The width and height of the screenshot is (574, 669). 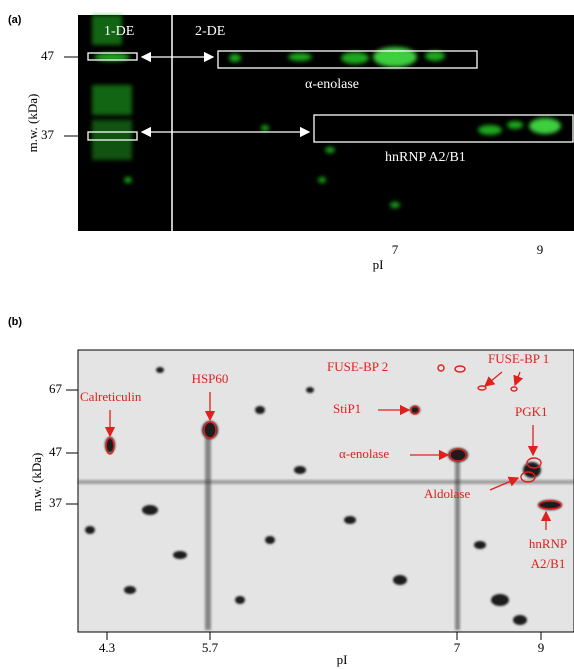 What do you see at coordinates (548, 563) in the screenshot?
I see `annotation: A2/B1` at bounding box center [548, 563].